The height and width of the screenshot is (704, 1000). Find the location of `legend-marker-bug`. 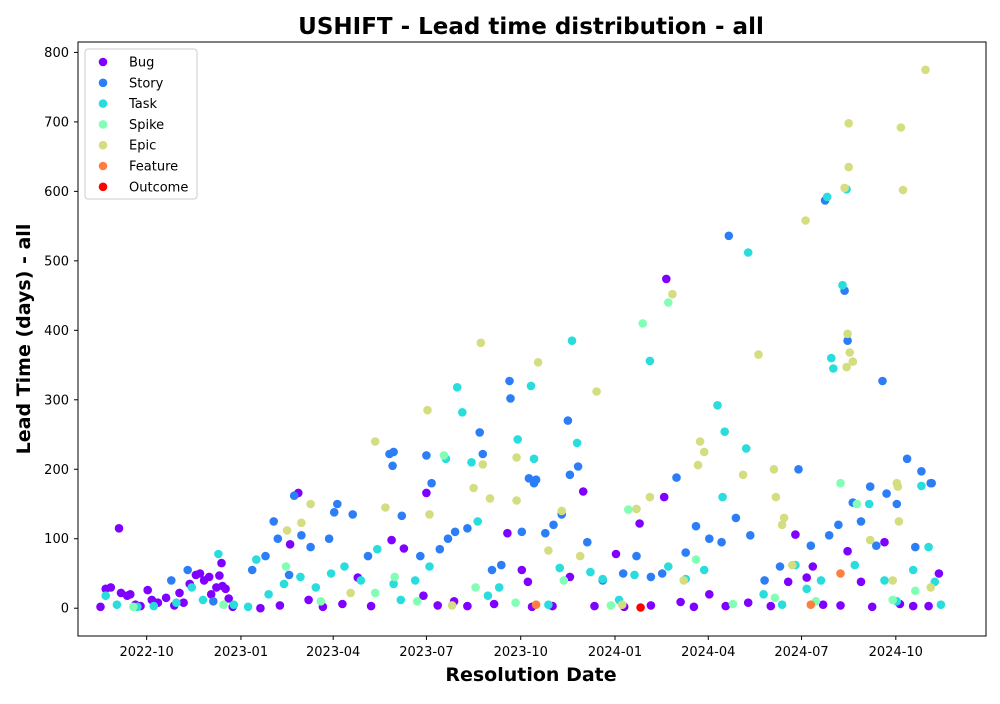

legend-marker-bug is located at coordinates (103, 62).